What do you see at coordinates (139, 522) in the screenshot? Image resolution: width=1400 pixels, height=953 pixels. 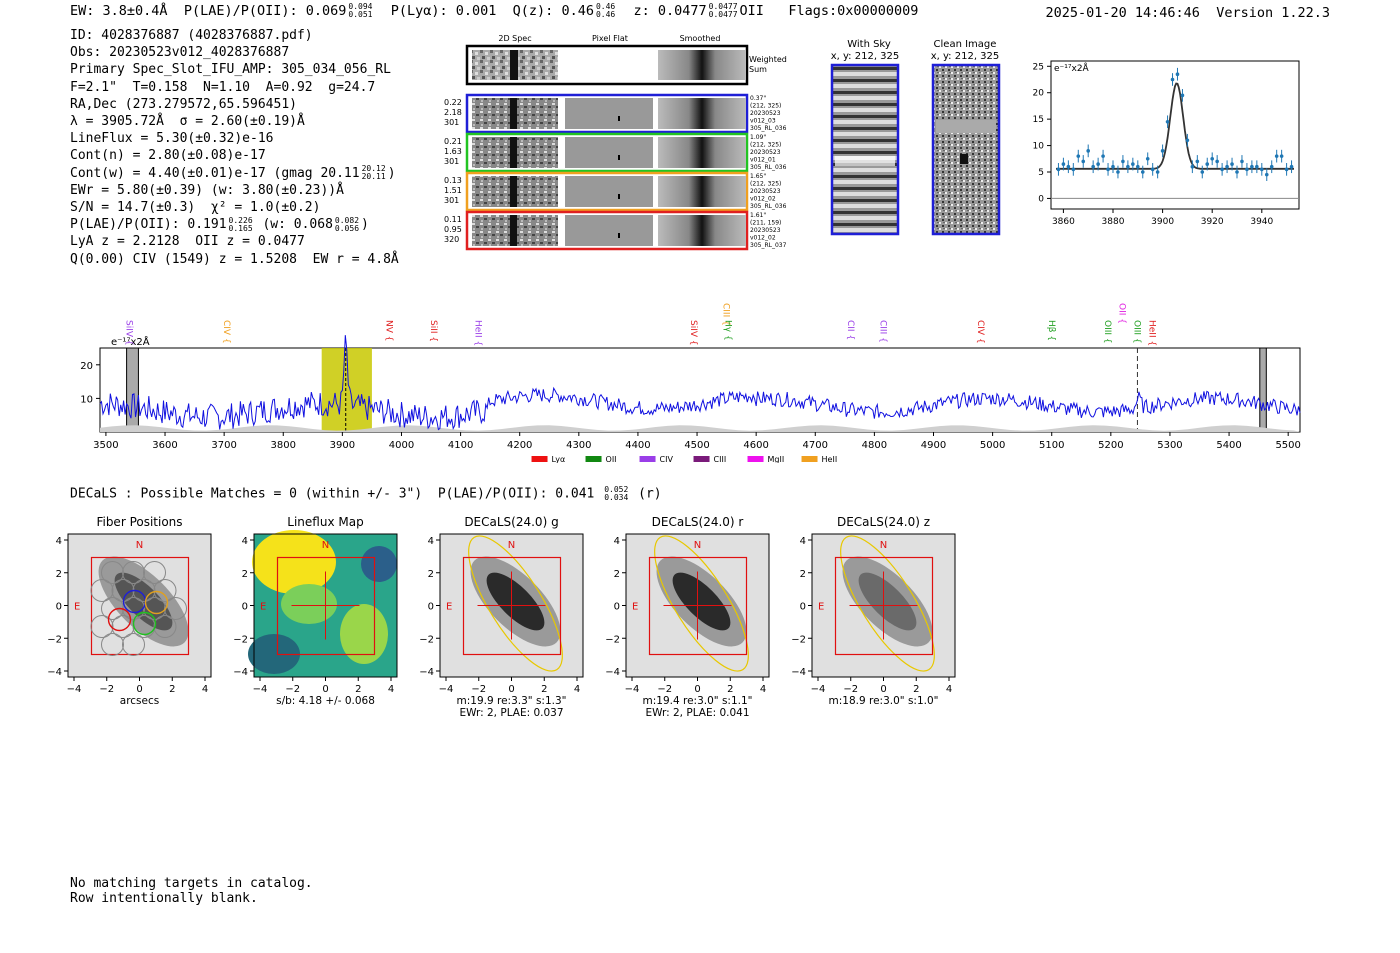 I see `panel-title: Fiber Positions` at bounding box center [139, 522].